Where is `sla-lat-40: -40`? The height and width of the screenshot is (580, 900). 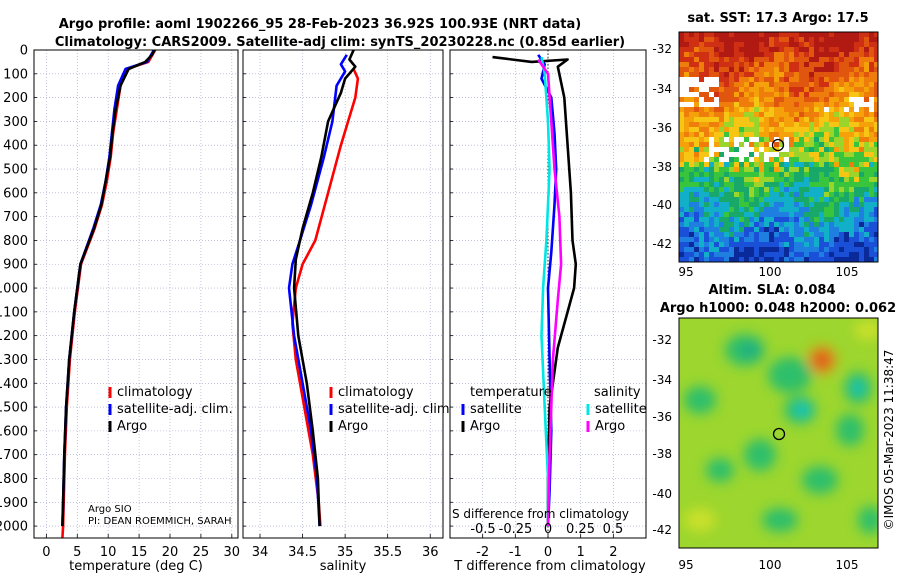
sla-lat-40: -40 is located at coordinates (662, 494).